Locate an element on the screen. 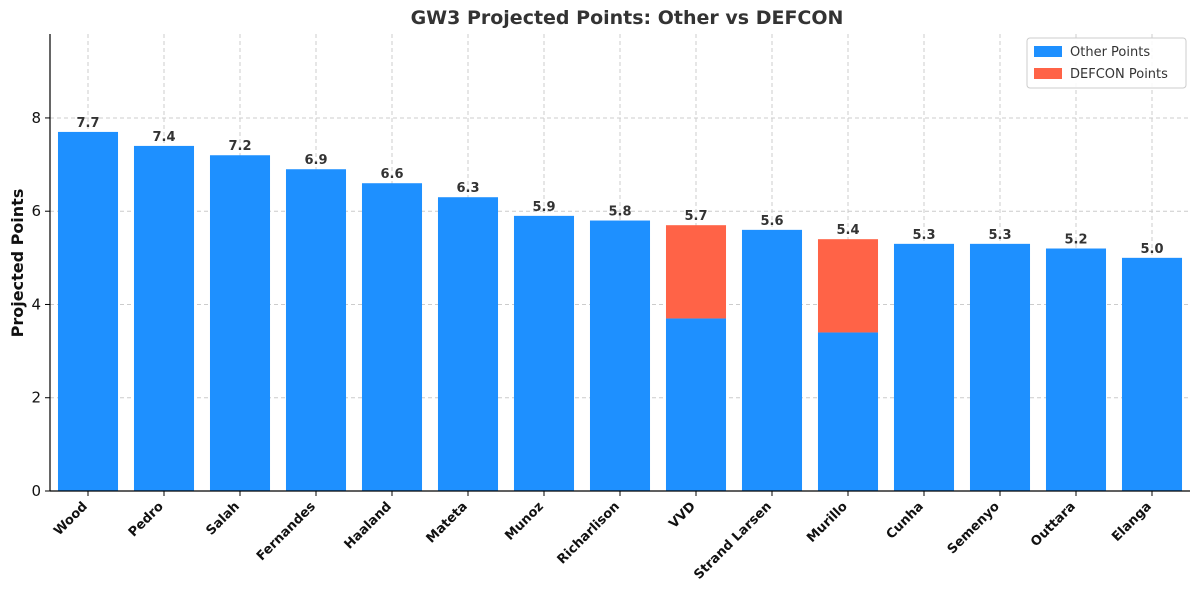 The height and width of the screenshot is (595, 1200). y-tick-label: 0 is located at coordinates (36, 491).